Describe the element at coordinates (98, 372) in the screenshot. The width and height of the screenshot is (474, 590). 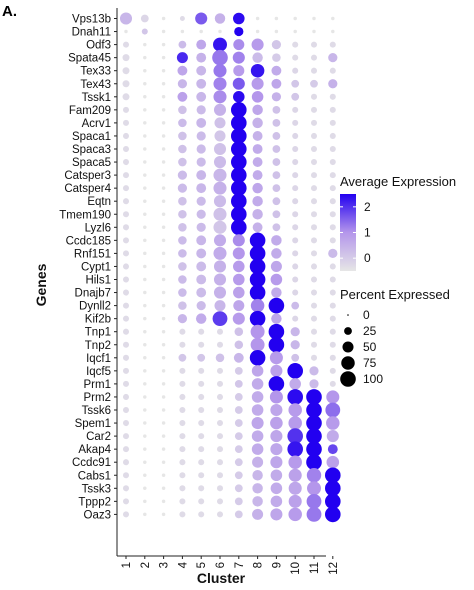
I see `gene-label: Iqcf5` at that location.